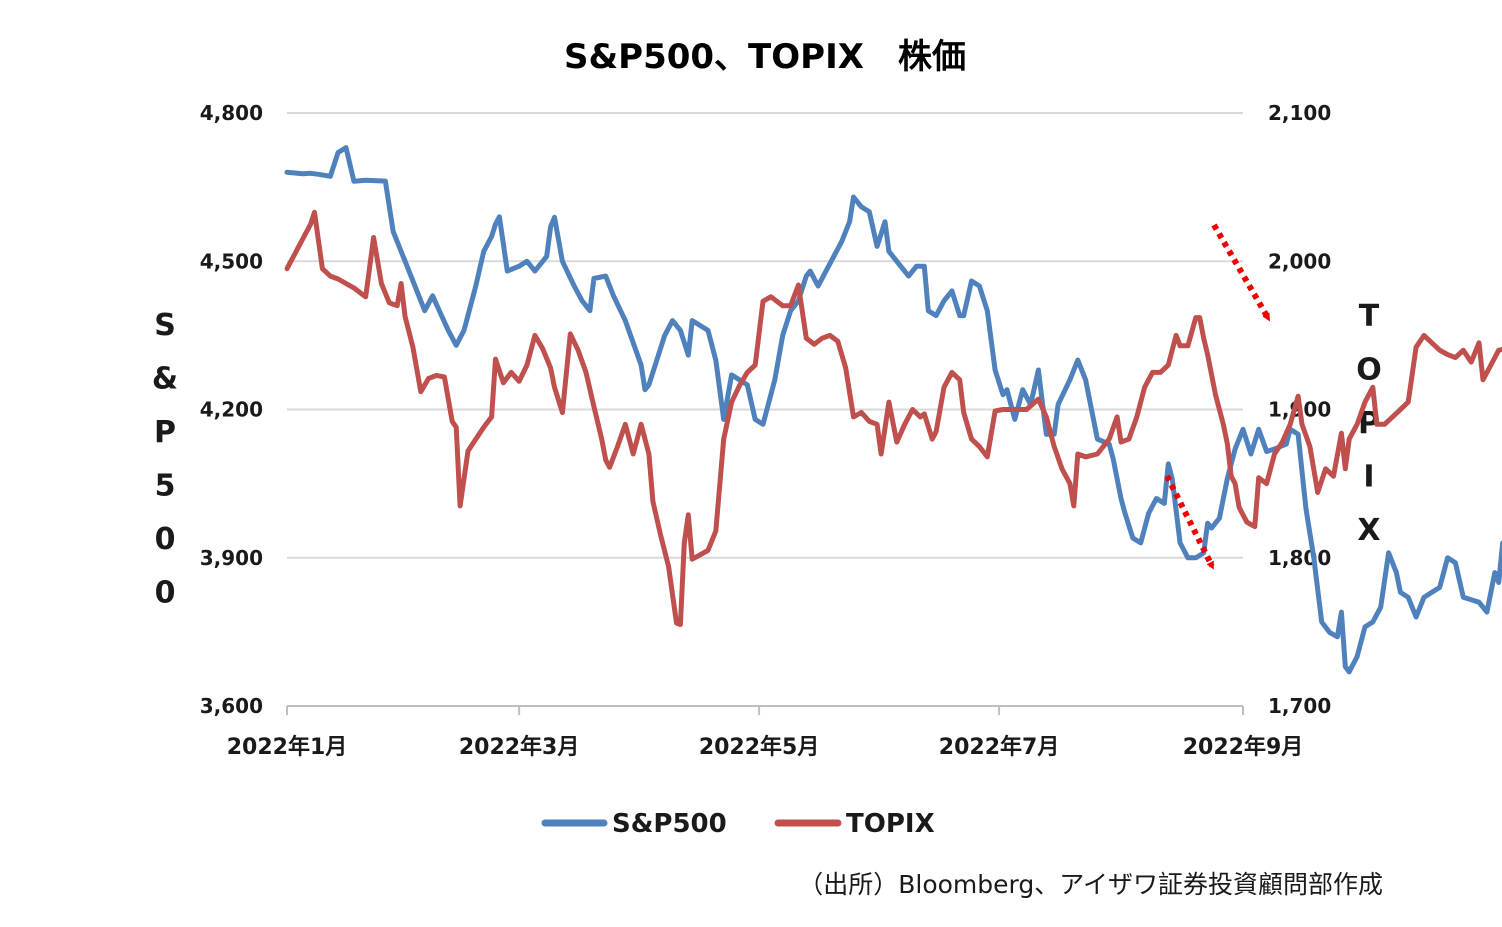  Describe the element at coordinates (1368, 477) in the screenshot. I see `y-right-axis-title-letter: I` at that location.